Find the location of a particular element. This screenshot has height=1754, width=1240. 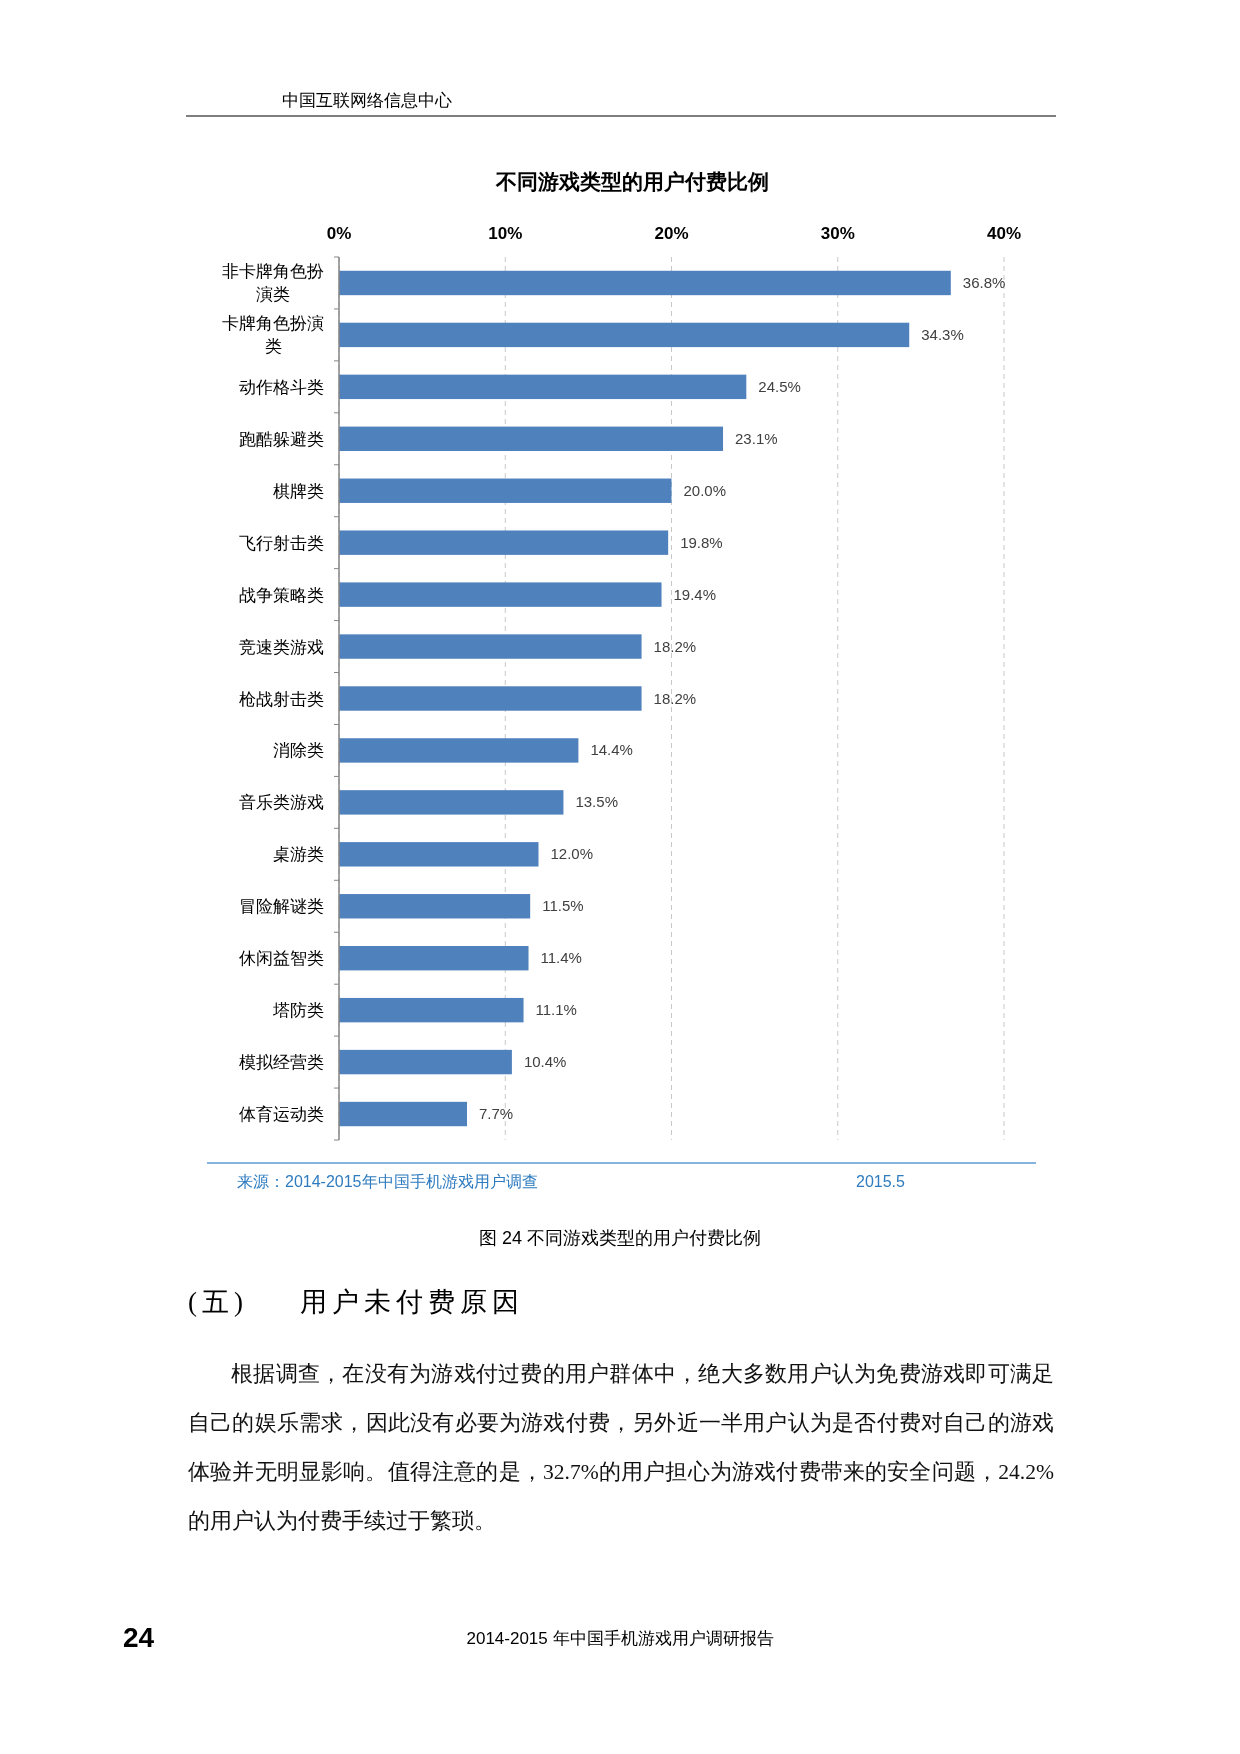

y-tick-label: 音乐类游戏 is located at coordinates (281, 803).